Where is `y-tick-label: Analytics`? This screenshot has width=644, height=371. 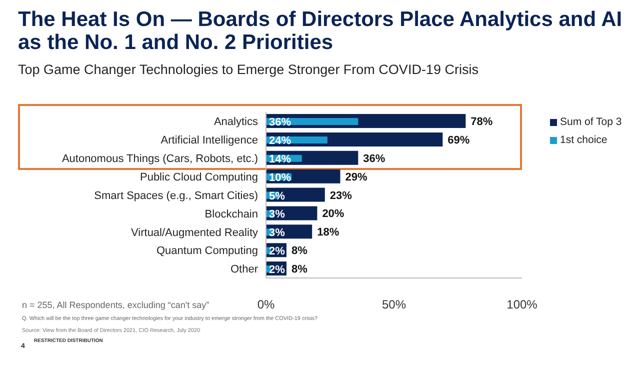 y-tick-label: Analytics is located at coordinates (236, 122).